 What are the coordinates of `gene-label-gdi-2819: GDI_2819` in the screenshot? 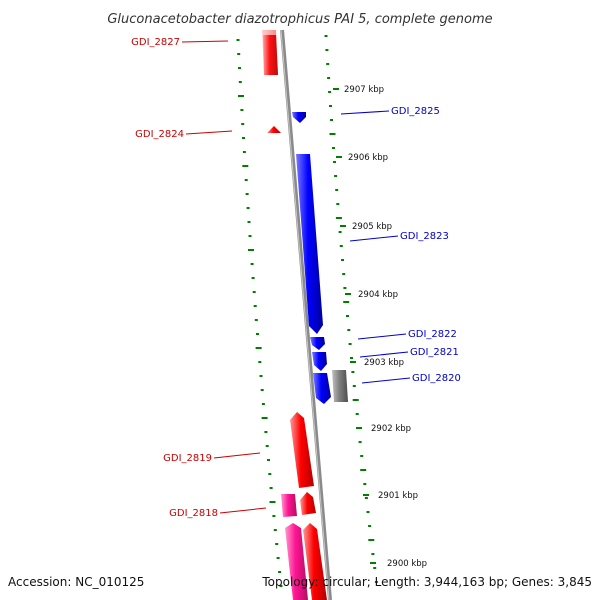 It's located at (187, 458).